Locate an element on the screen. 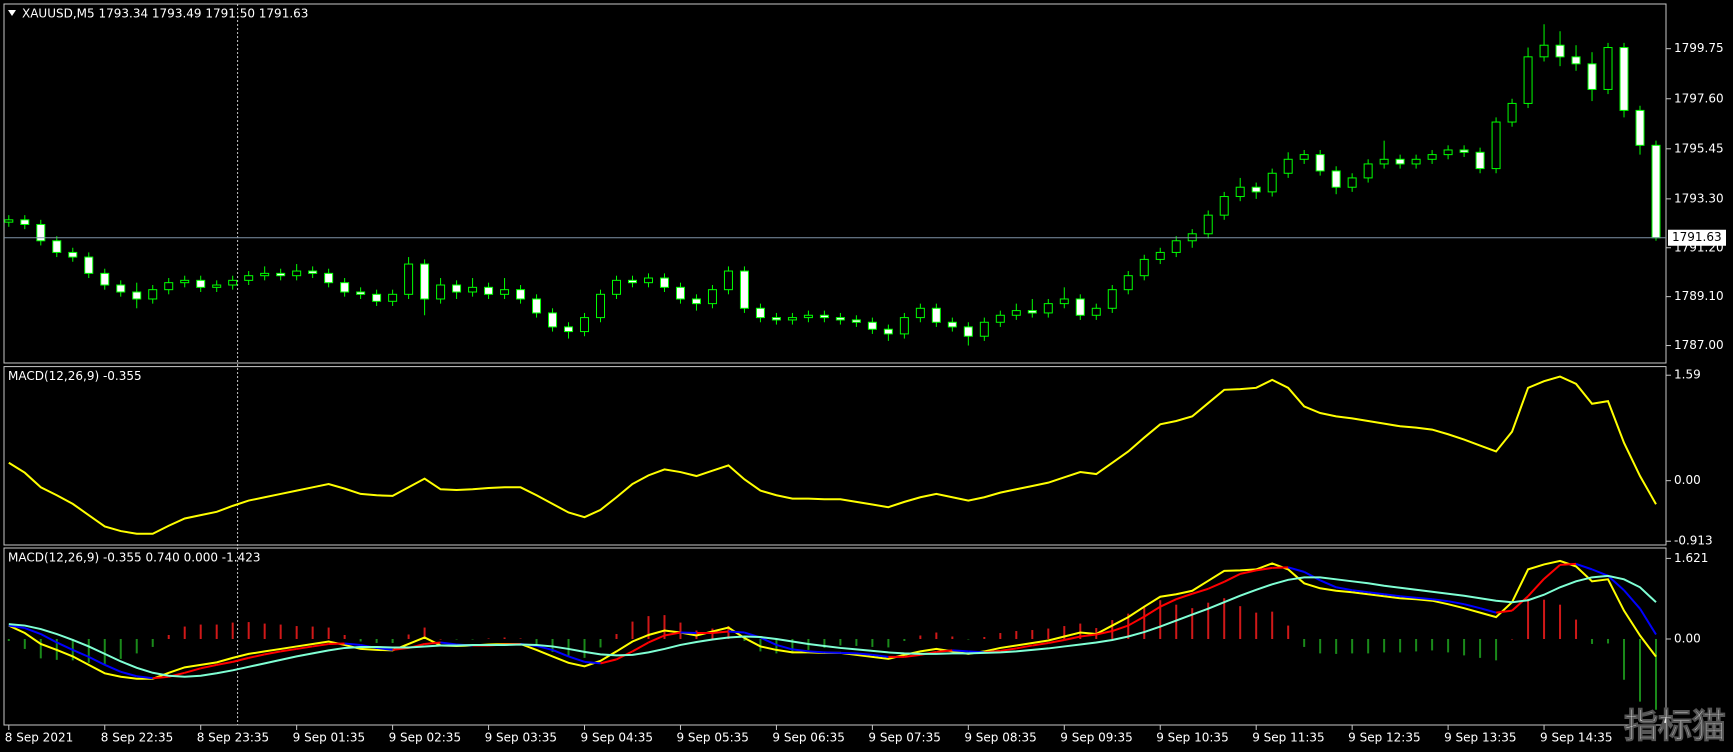 The height and width of the screenshot is (752, 1733). y-tick-label: 1799.75 is located at coordinates (1699, 48).